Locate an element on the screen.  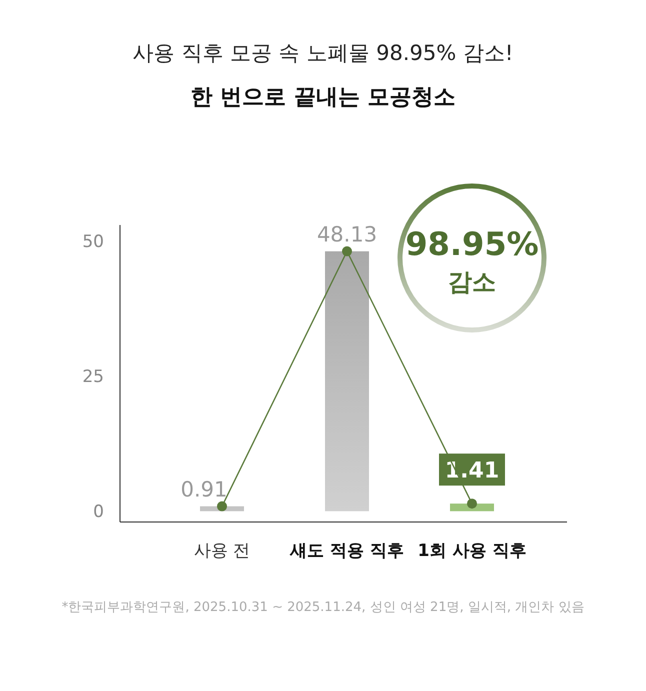
data-label: 1.41 is located at coordinates (472, 471).